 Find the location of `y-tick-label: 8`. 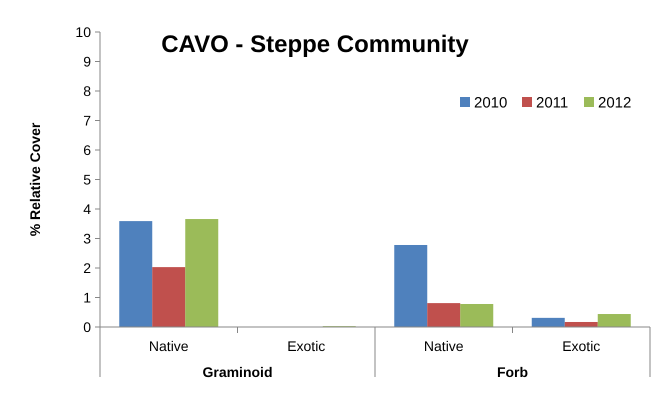

y-tick-label: 8 is located at coordinates (87, 90).